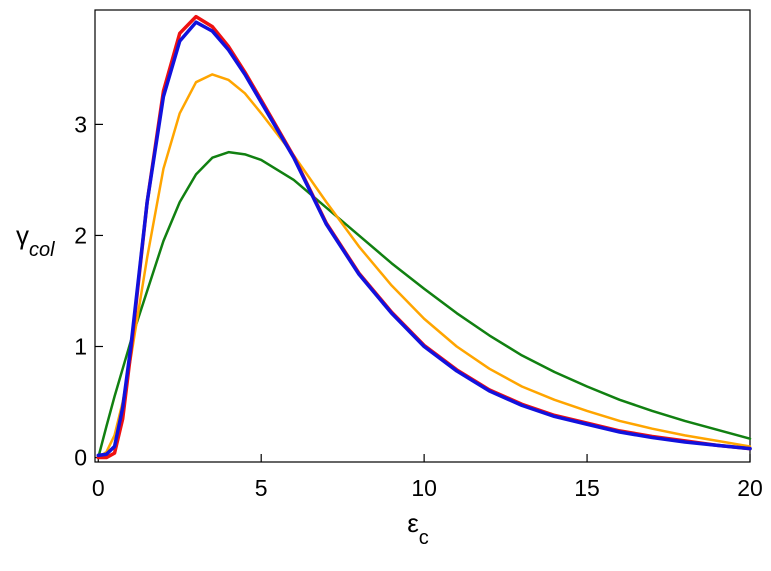 The height and width of the screenshot is (571, 771). Describe the element at coordinates (22, 235) in the screenshot. I see `y-label-main: γ` at that location.